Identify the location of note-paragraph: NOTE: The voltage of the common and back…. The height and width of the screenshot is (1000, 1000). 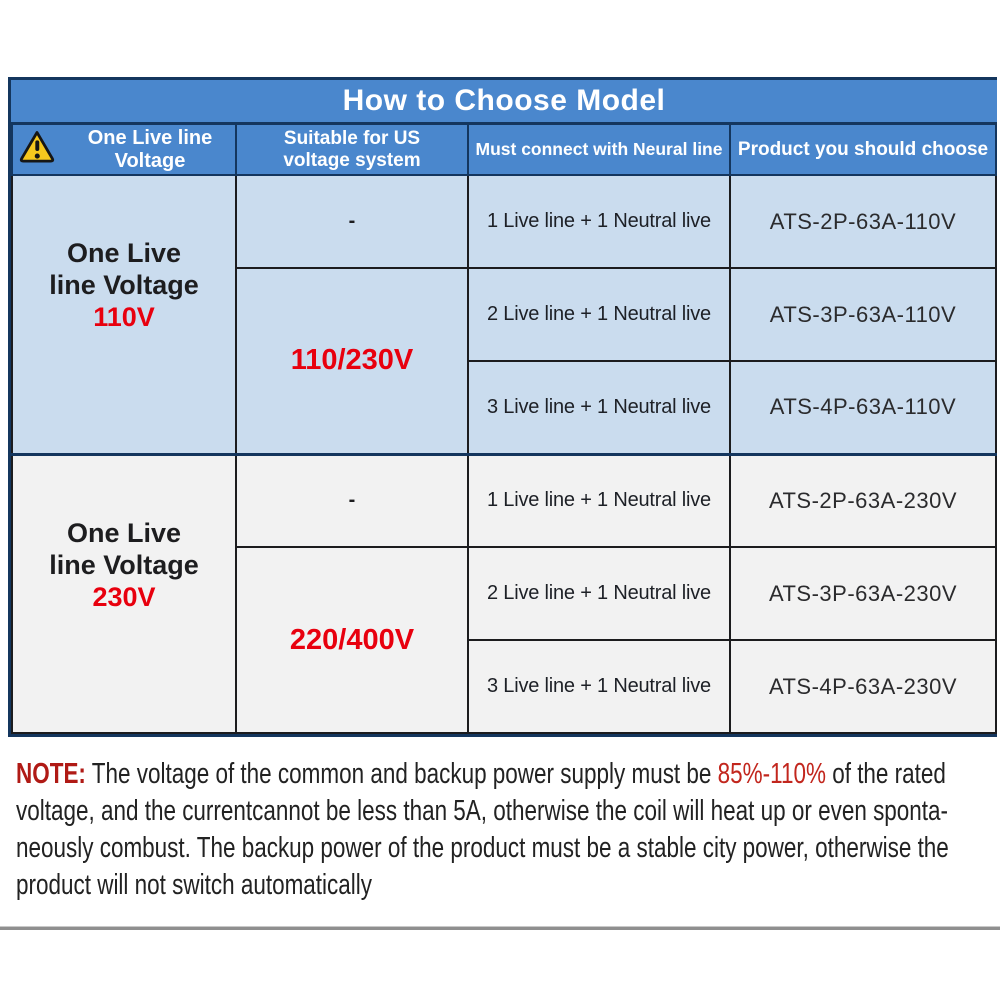
(508, 830).